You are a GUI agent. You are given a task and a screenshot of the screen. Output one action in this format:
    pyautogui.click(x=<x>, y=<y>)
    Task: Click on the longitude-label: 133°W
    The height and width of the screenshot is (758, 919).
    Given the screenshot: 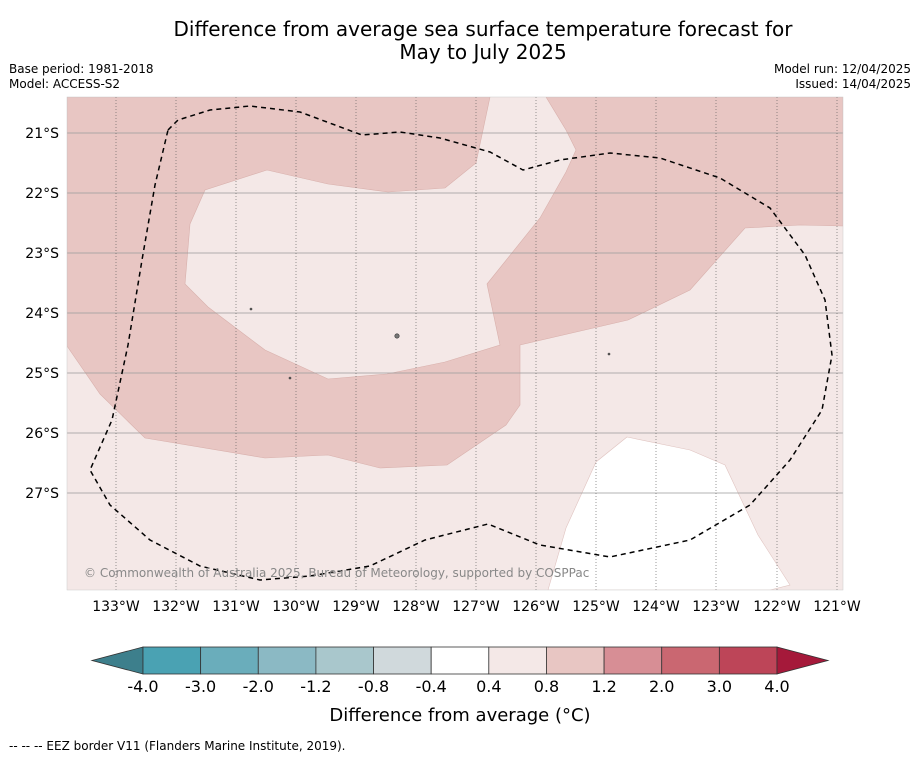 What is the action you would take?
    pyautogui.click(x=116, y=607)
    